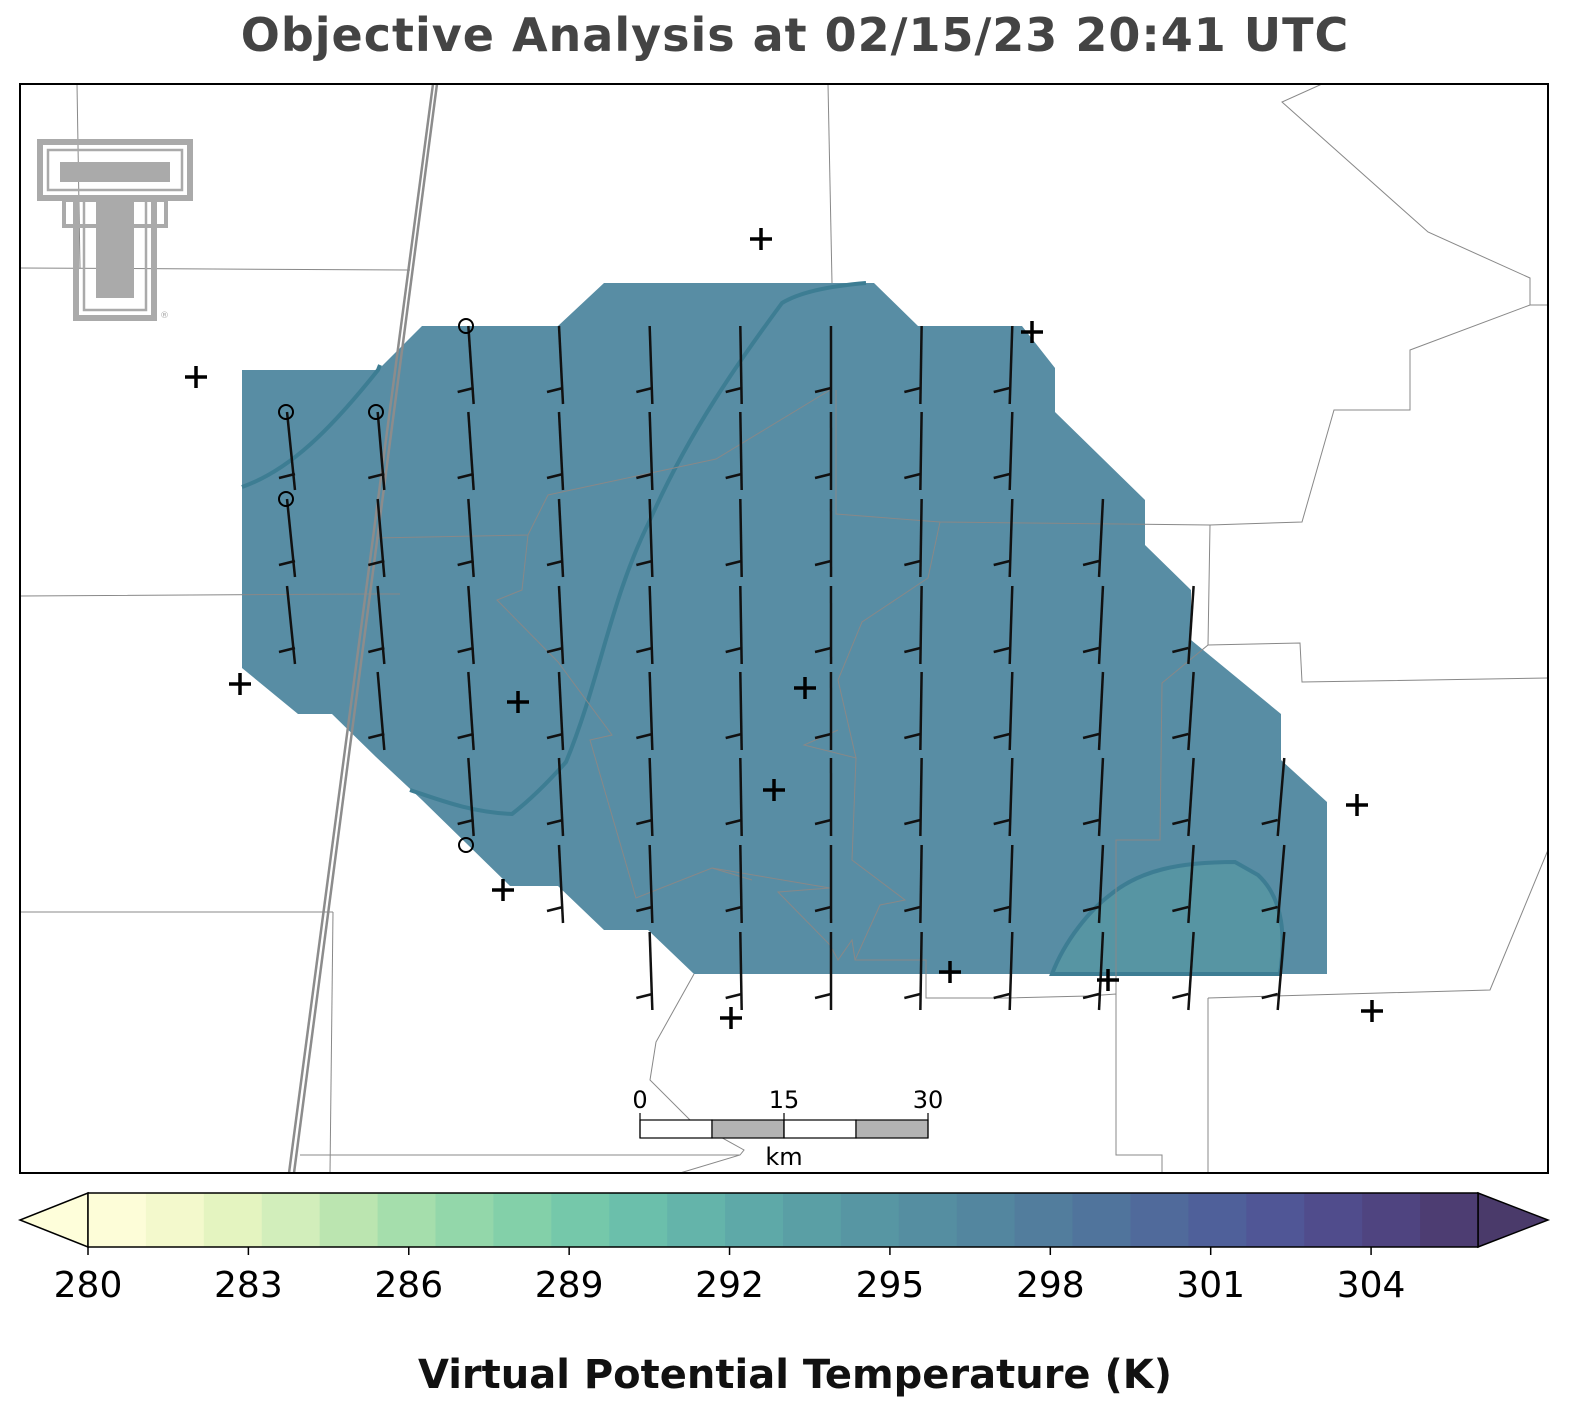 The image size is (1590, 1421). What do you see at coordinates (53, 1220) in the screenshot?
I see `colorbar-under-arrow` at bounding box center [53, 1220].